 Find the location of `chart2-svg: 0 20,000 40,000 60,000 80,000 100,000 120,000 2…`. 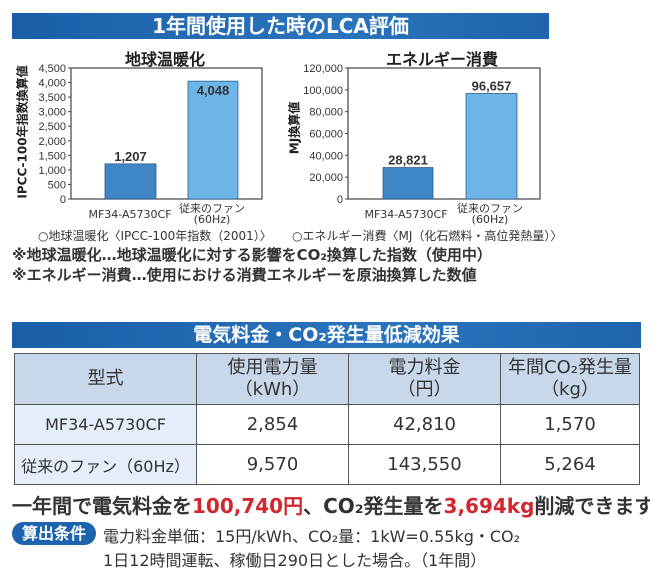

chart2-svg: 0 20,000 40,000 60,000 80,000 100,000 120,000 2… is located at coordinates (422, 134).